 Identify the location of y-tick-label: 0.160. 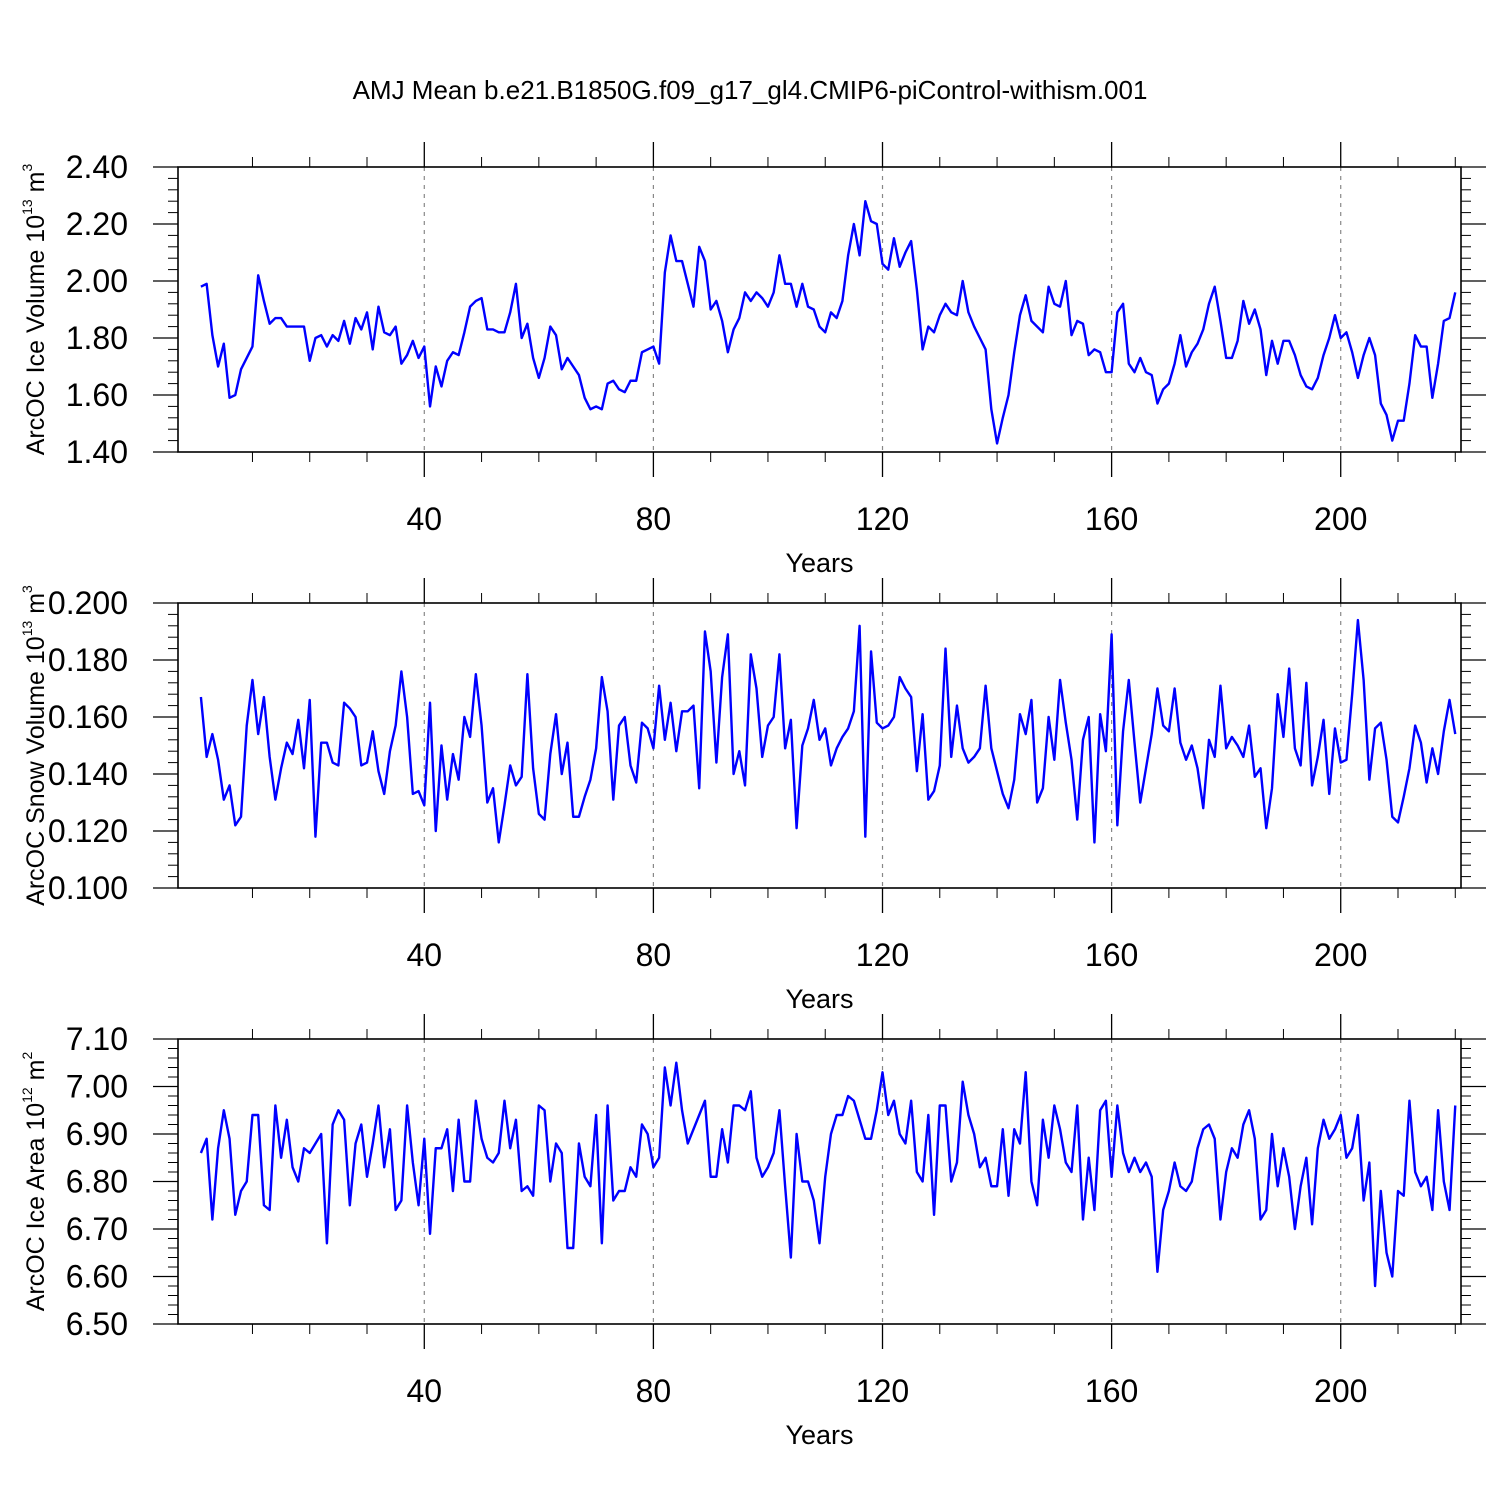
(88, 717).